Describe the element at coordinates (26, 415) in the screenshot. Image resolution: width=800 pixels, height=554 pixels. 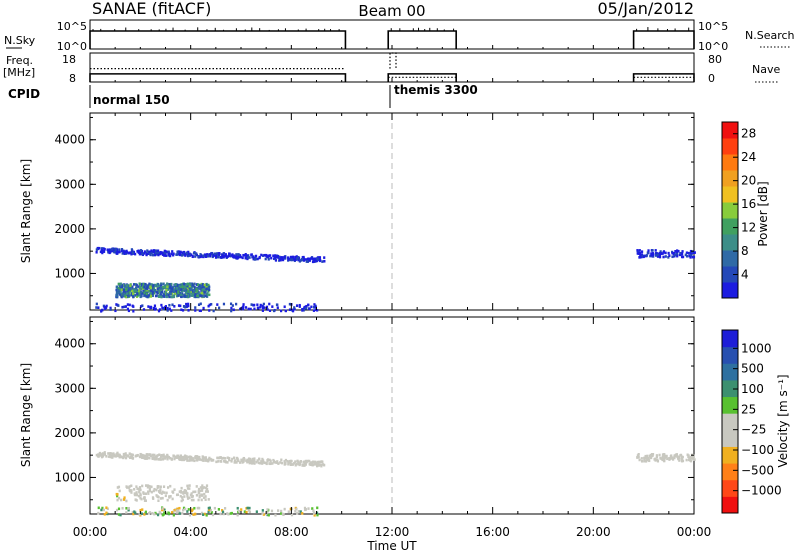
I see `velocity-ylabel: Slant Range [km]` at that location.